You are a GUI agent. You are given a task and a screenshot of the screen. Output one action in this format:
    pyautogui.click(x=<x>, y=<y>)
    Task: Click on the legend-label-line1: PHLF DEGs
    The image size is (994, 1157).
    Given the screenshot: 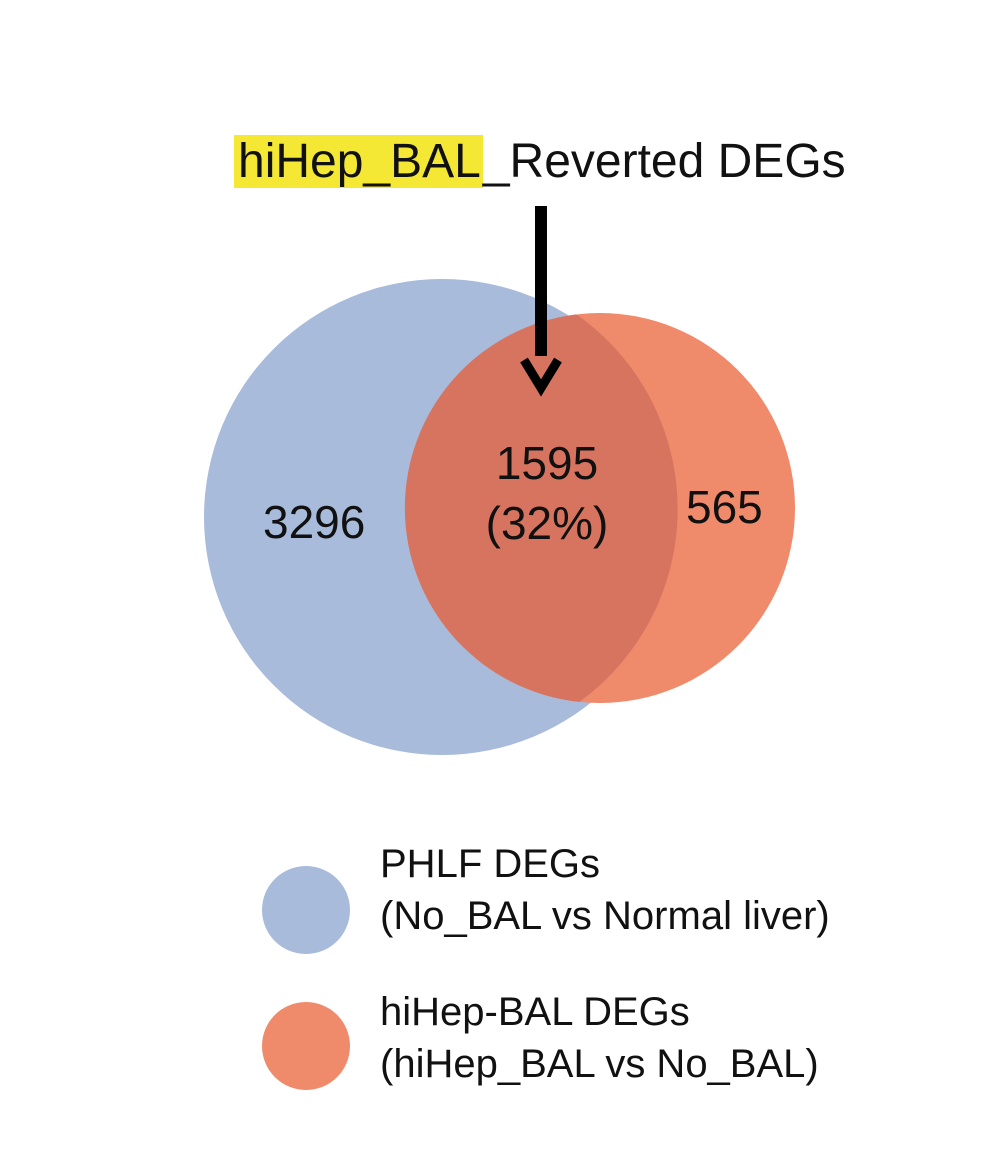 What is the action you would take?
    pyautogui.click(x=490, y=864)
    